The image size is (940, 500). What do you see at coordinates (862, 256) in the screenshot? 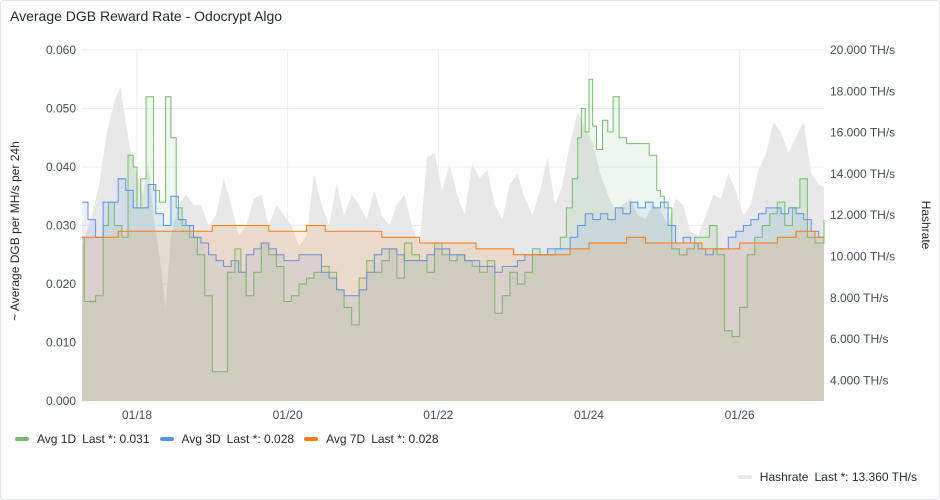
I see `y2-tick-label: 10.000 TH/s` at bounding box center [862, 256].